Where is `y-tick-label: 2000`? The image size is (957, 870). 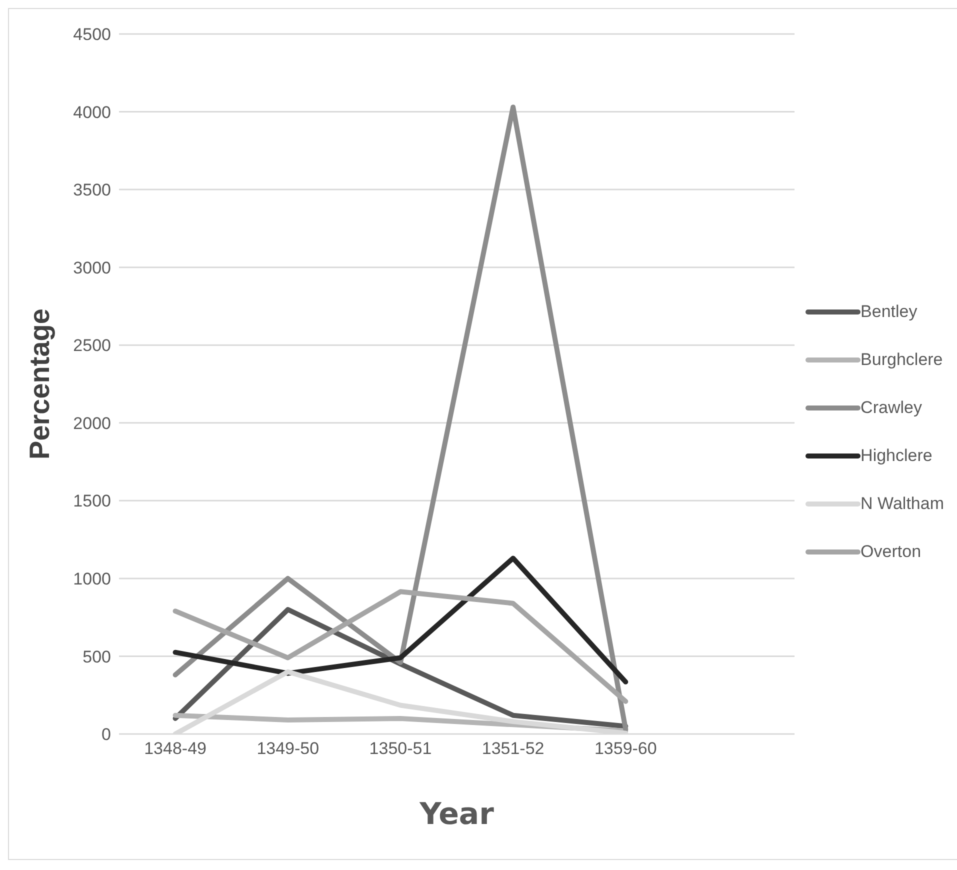
y-tick-label: 2000 is located at coordinates (92, 423).